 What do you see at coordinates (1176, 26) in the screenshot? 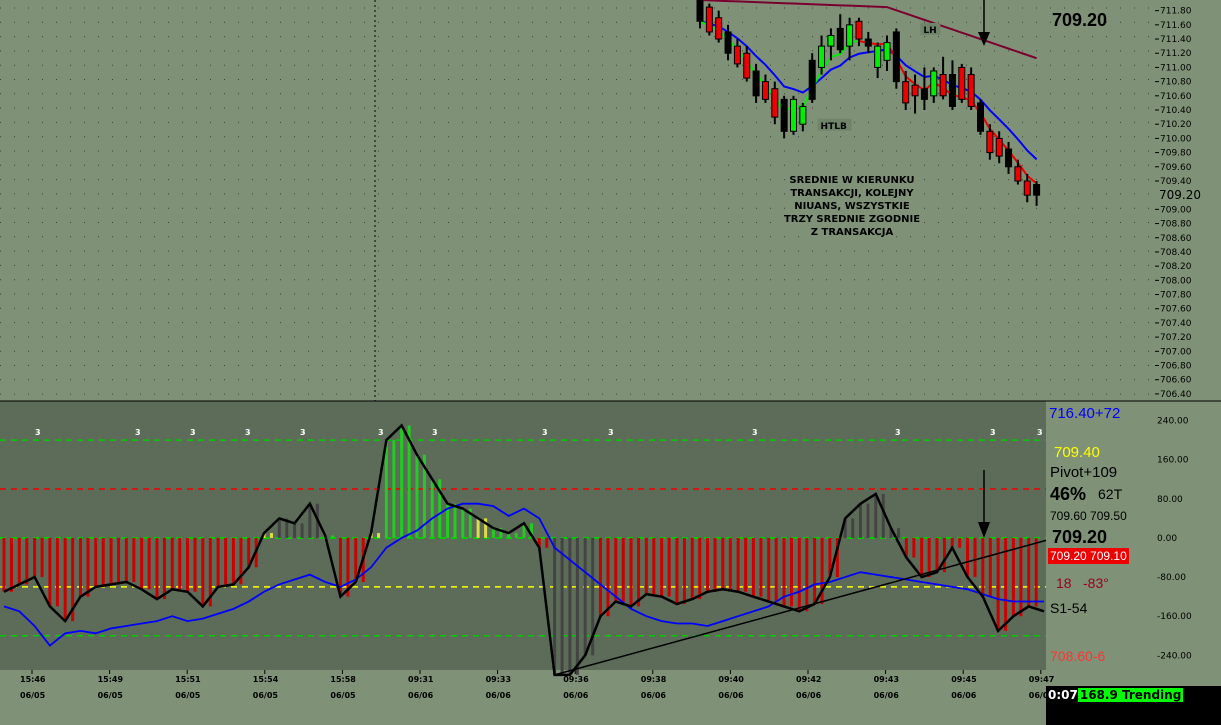
I see `price-tick-label: 711.60` at bounding box center [1176, 26].